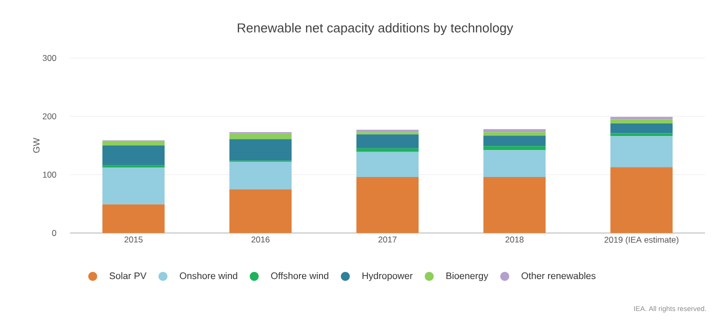 This screenshot has height=322, width=718. What do you see at coordinates (128, 276) in the screenshot?
I see `legend-label: Solar PV` at bounding box center [128, 276].